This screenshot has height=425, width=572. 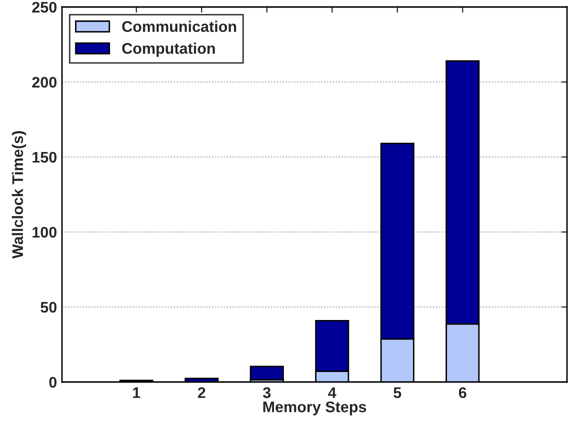 What do you see at coordinates (266, 392) in the screenshot?
I see `x-tick-label: 3` at bounding box center [266, 392].